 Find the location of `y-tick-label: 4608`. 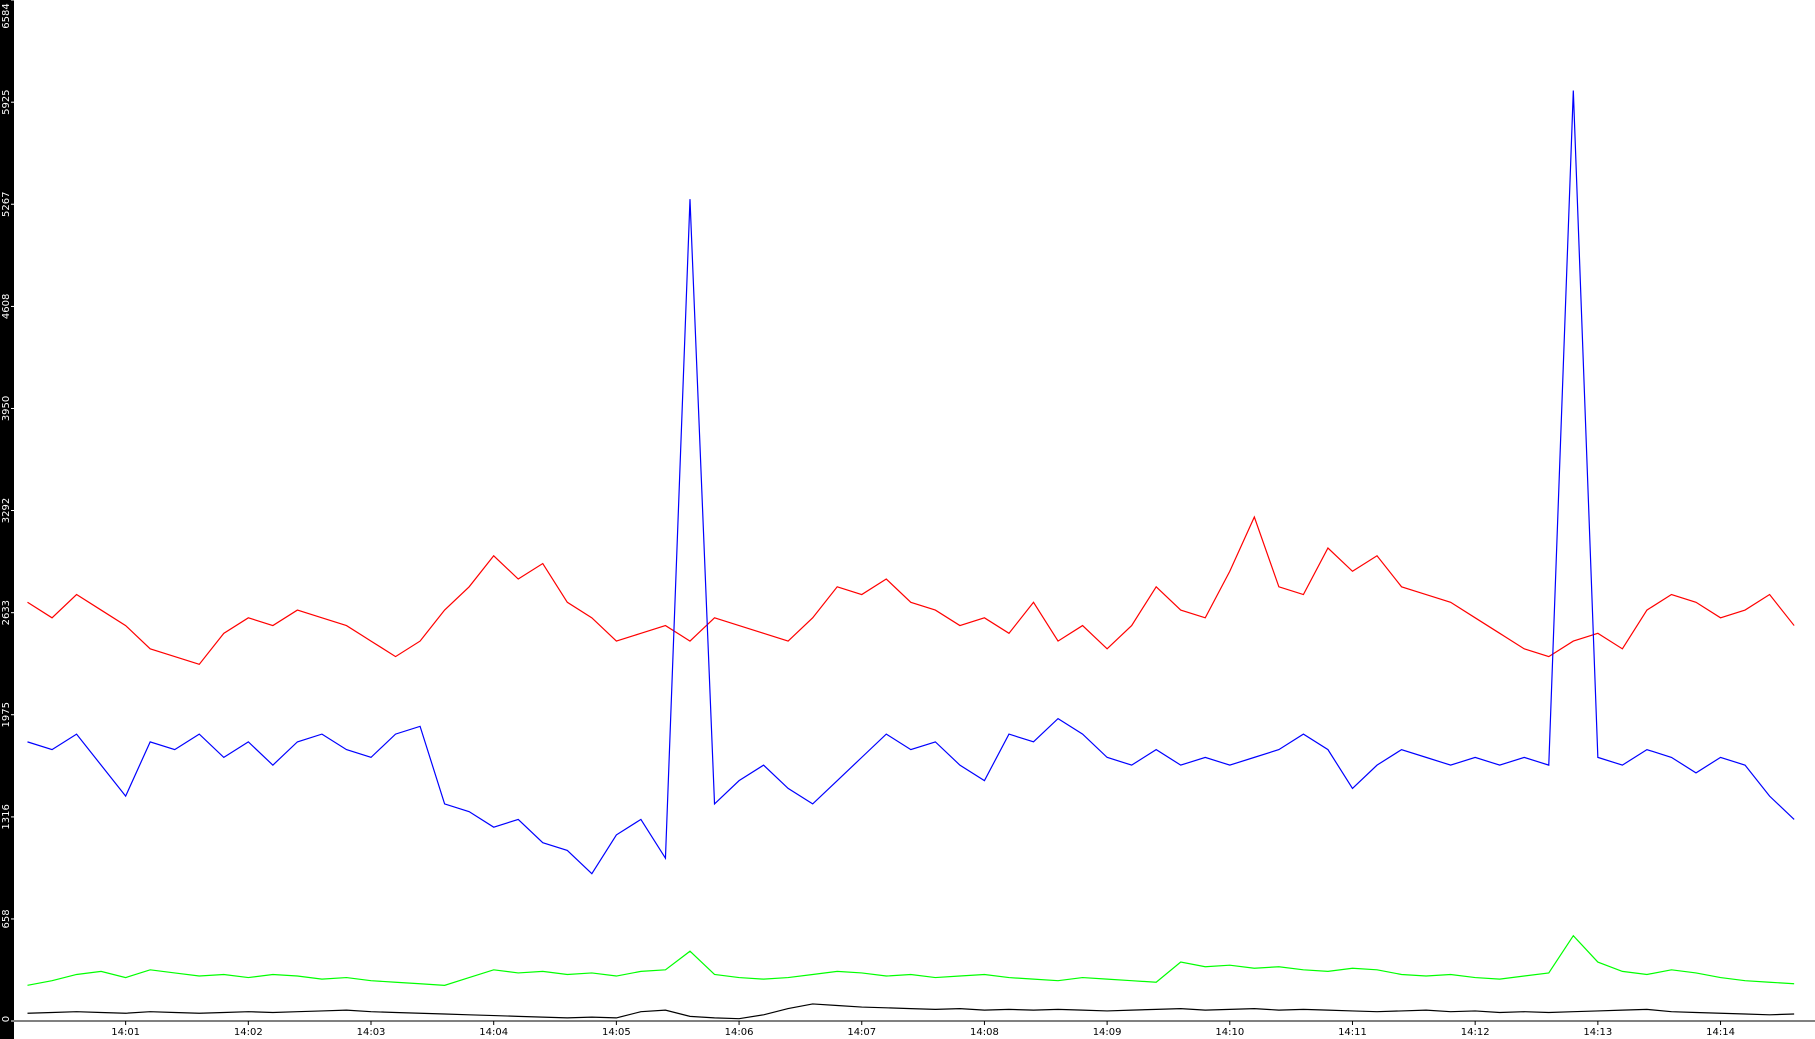

y-tick-label: 4608 is located at coordinates (6, 306).